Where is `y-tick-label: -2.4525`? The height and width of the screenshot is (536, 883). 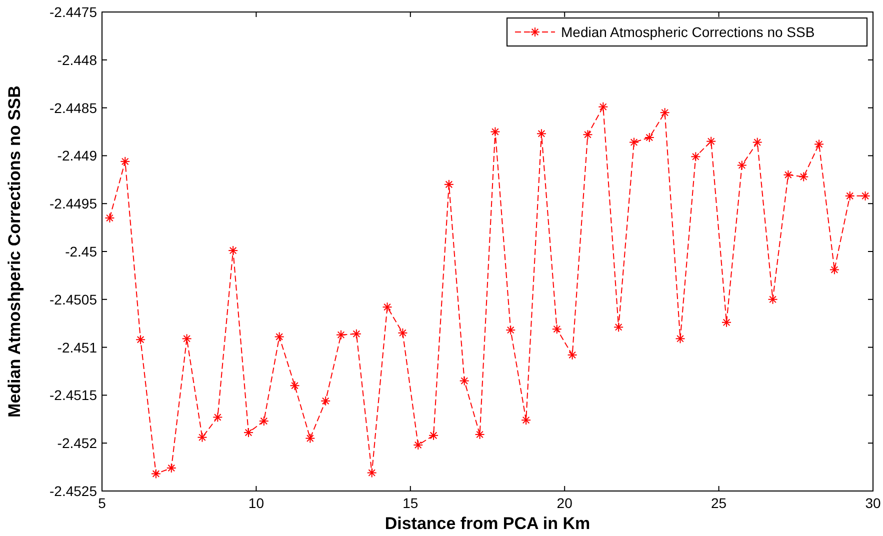 y-tick-label: -2.4525 is located at coordinates (74, 491).